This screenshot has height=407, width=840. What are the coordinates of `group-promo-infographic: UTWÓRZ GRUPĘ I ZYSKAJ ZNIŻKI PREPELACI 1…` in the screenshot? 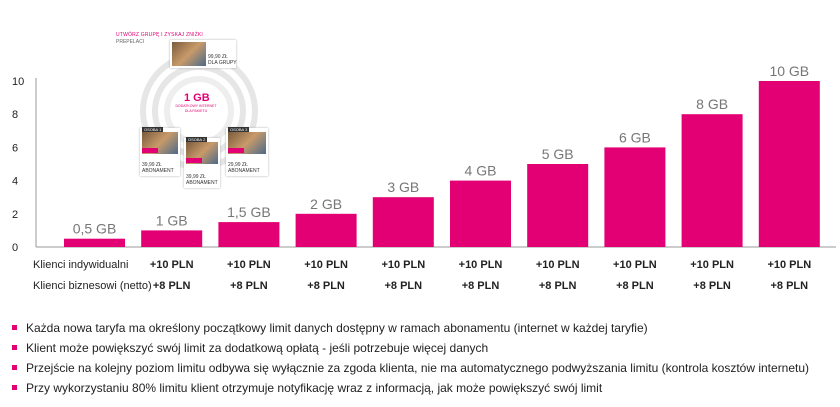 It's located at (197, 110).